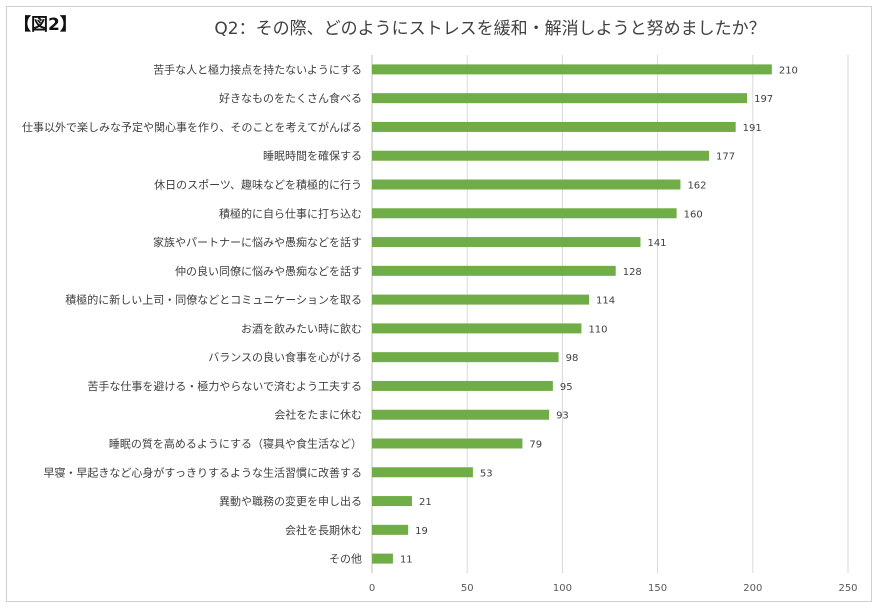 This screenshot has width=880, height=610. I want to click on value-label: 53, so click(486, 473).